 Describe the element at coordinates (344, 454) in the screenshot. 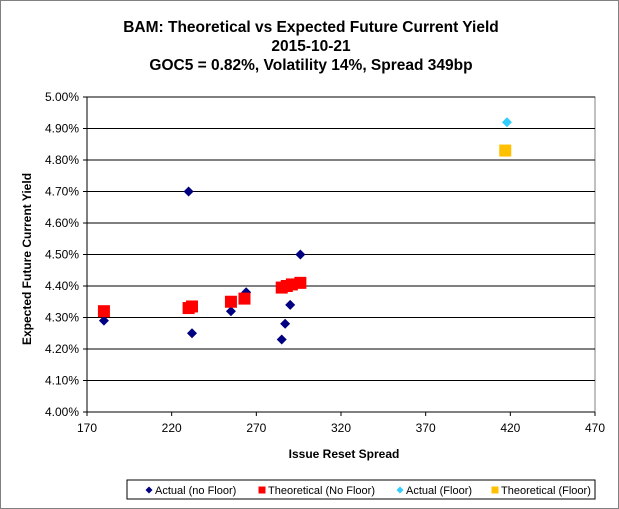

I see `x-axis-title: Issue Reset Spread` at that location.